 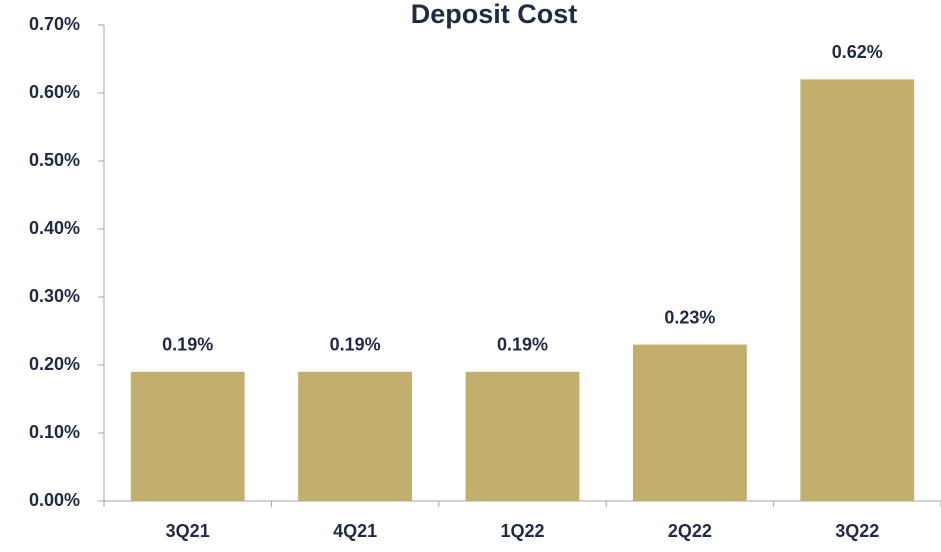 What do you see at coordinates (54, 364) in the screenshot?
I see `y-tick-label: 0.20%` at bounding box center [54, 364].